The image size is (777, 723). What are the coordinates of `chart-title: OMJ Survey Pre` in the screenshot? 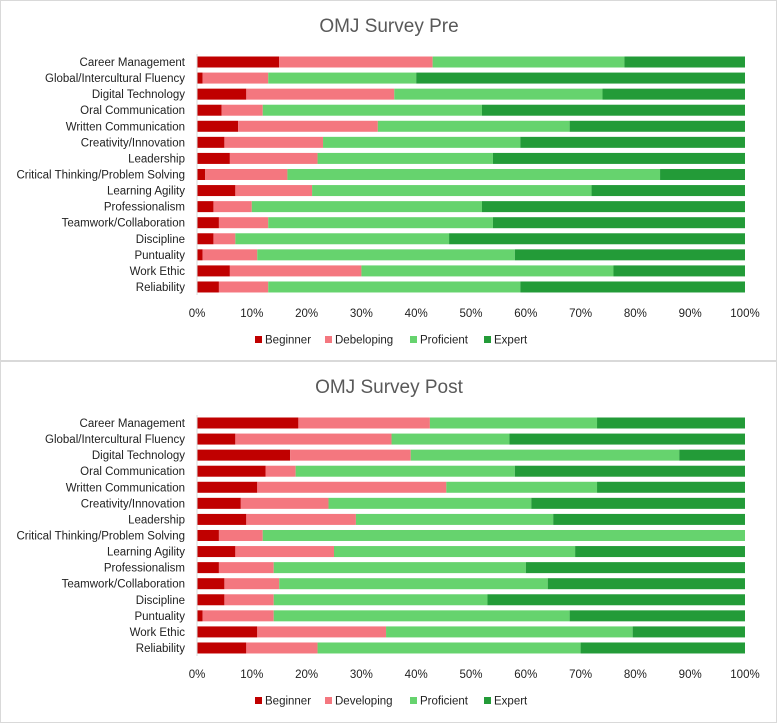 It's located at (388, 26).